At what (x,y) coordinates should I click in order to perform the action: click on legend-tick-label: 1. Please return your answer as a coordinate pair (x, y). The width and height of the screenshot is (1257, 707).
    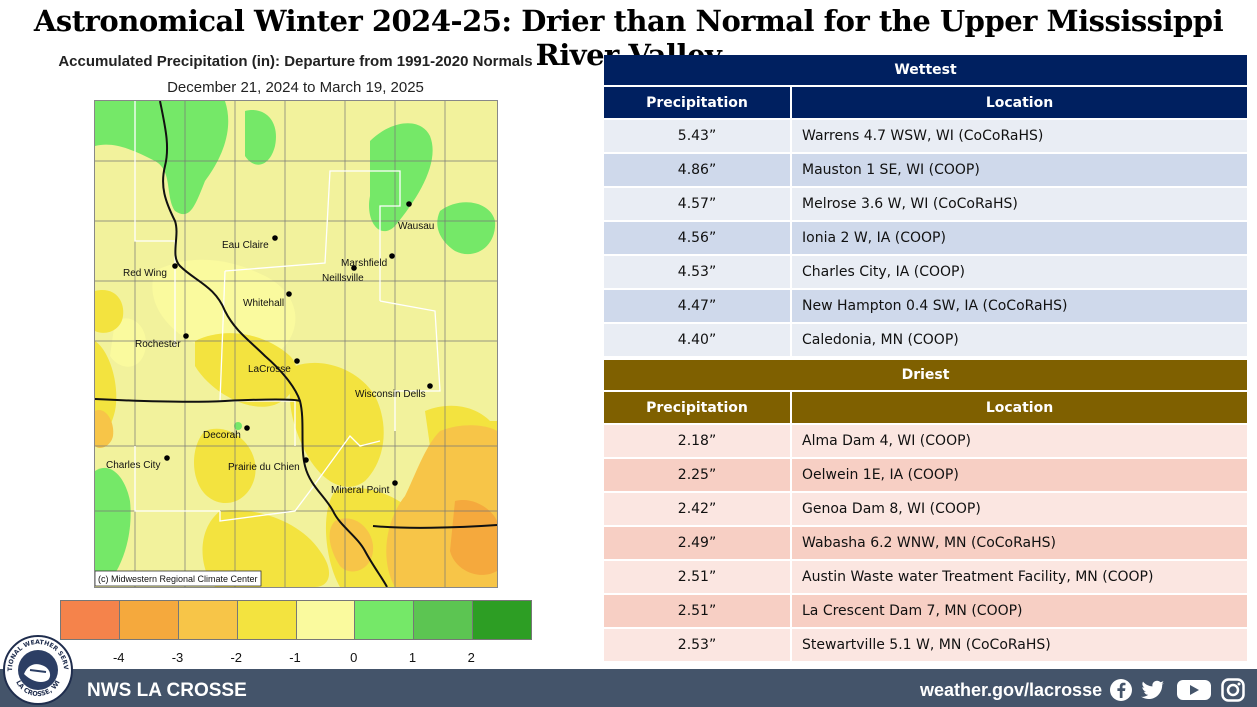
    Looking at the image, I should click on (412, 657).